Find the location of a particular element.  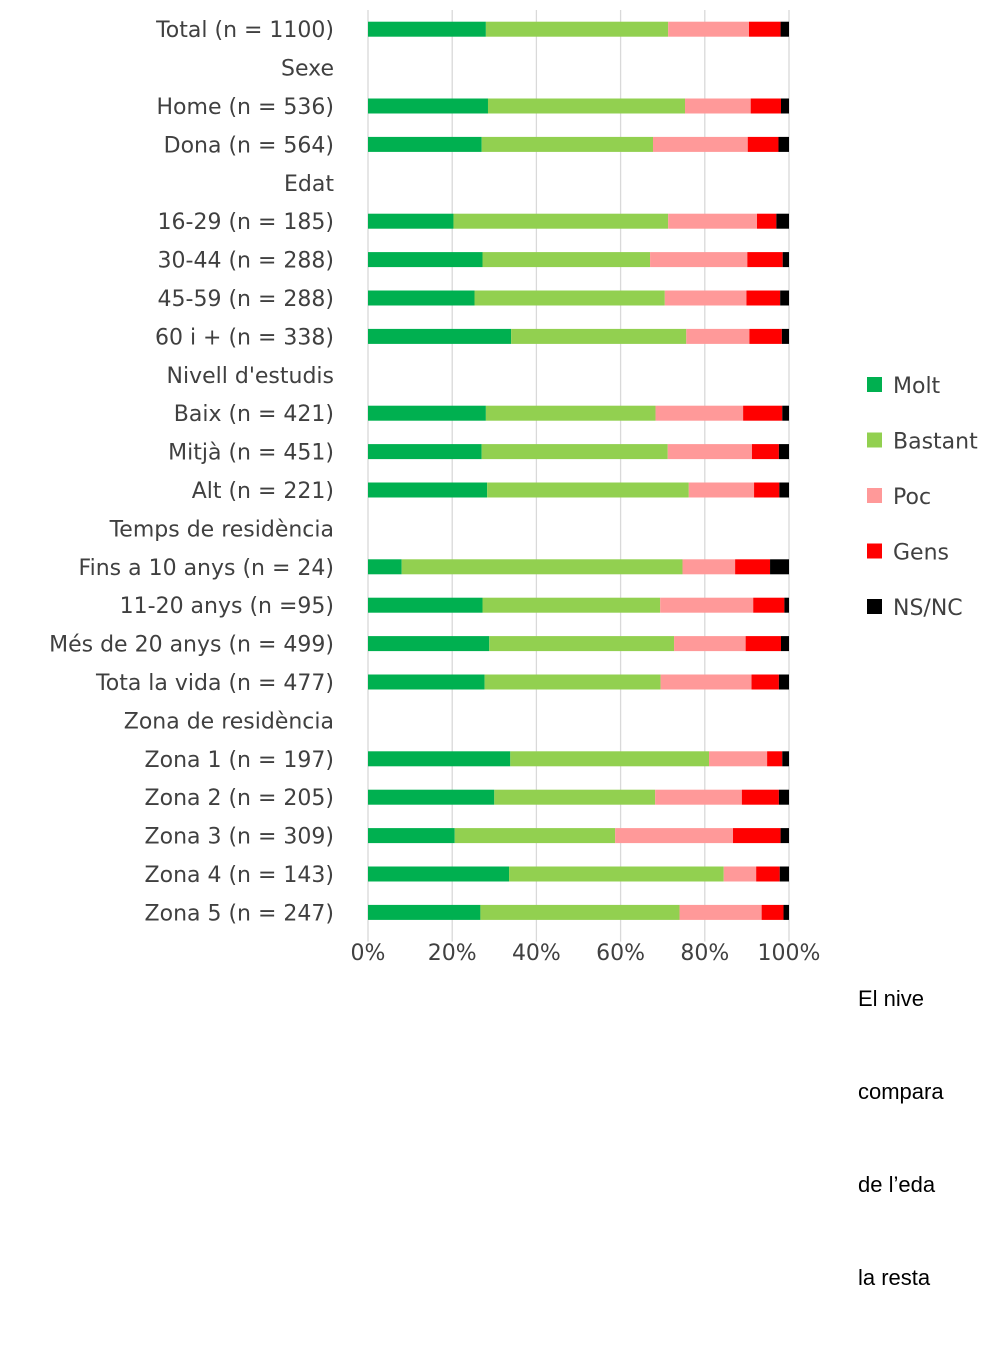

category-label: Zona 3 (n = 309) is located at coordinates (239, 837).